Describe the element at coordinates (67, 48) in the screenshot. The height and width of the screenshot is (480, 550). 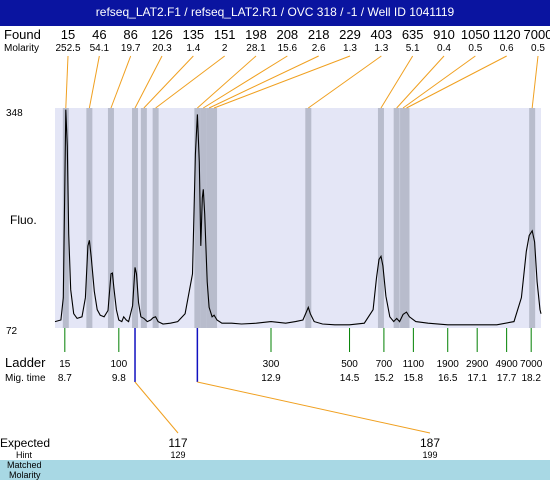
I see `found-molarity-label: 252.5` at that location.